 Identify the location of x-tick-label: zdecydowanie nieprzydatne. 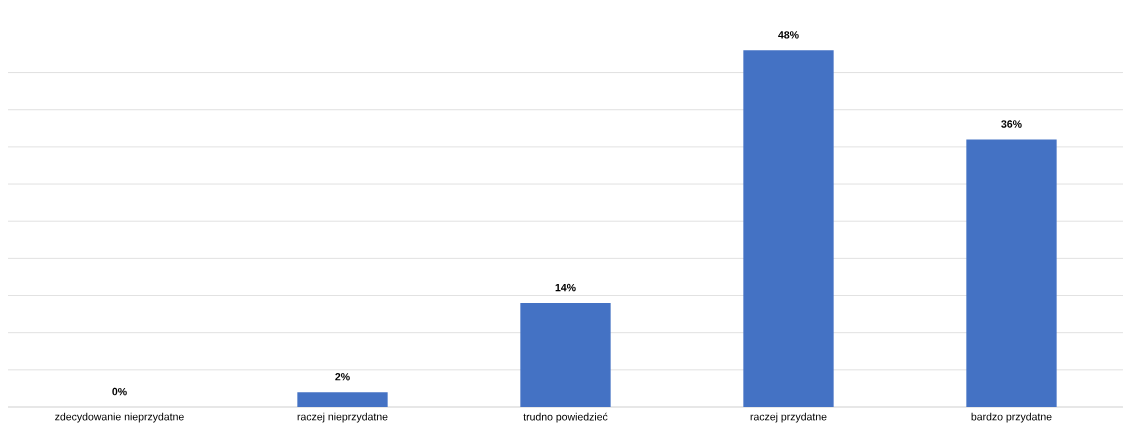
(119, 417).